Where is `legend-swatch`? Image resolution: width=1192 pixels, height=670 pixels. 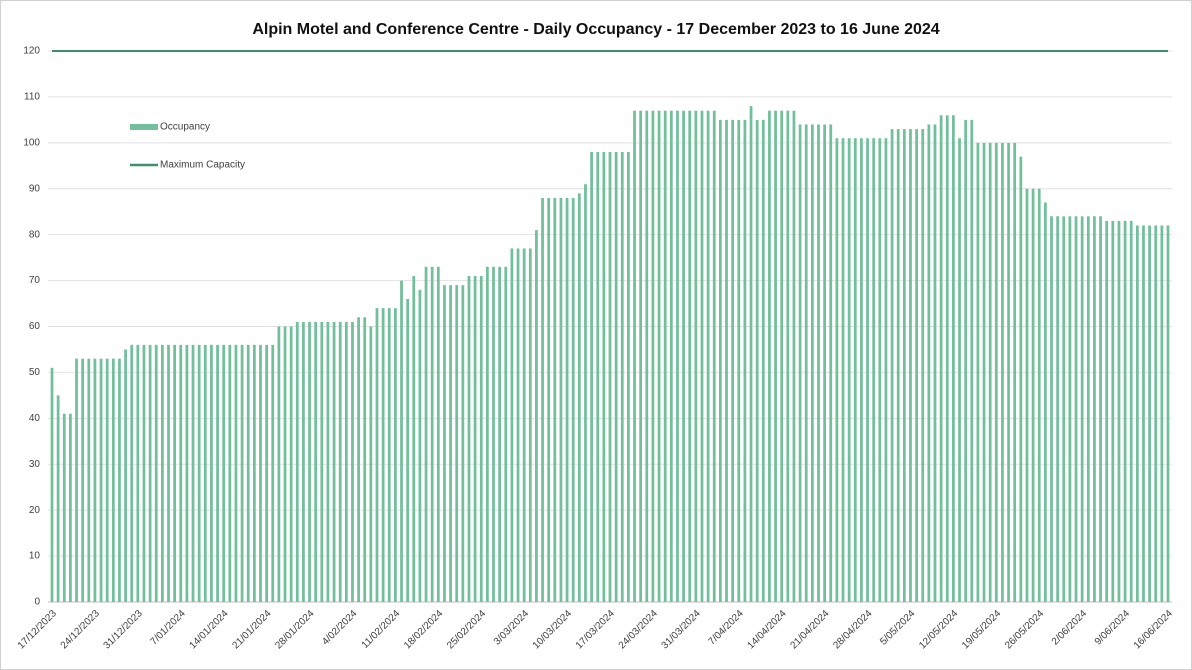 legend-swatch is located at coordinates (144, 127).